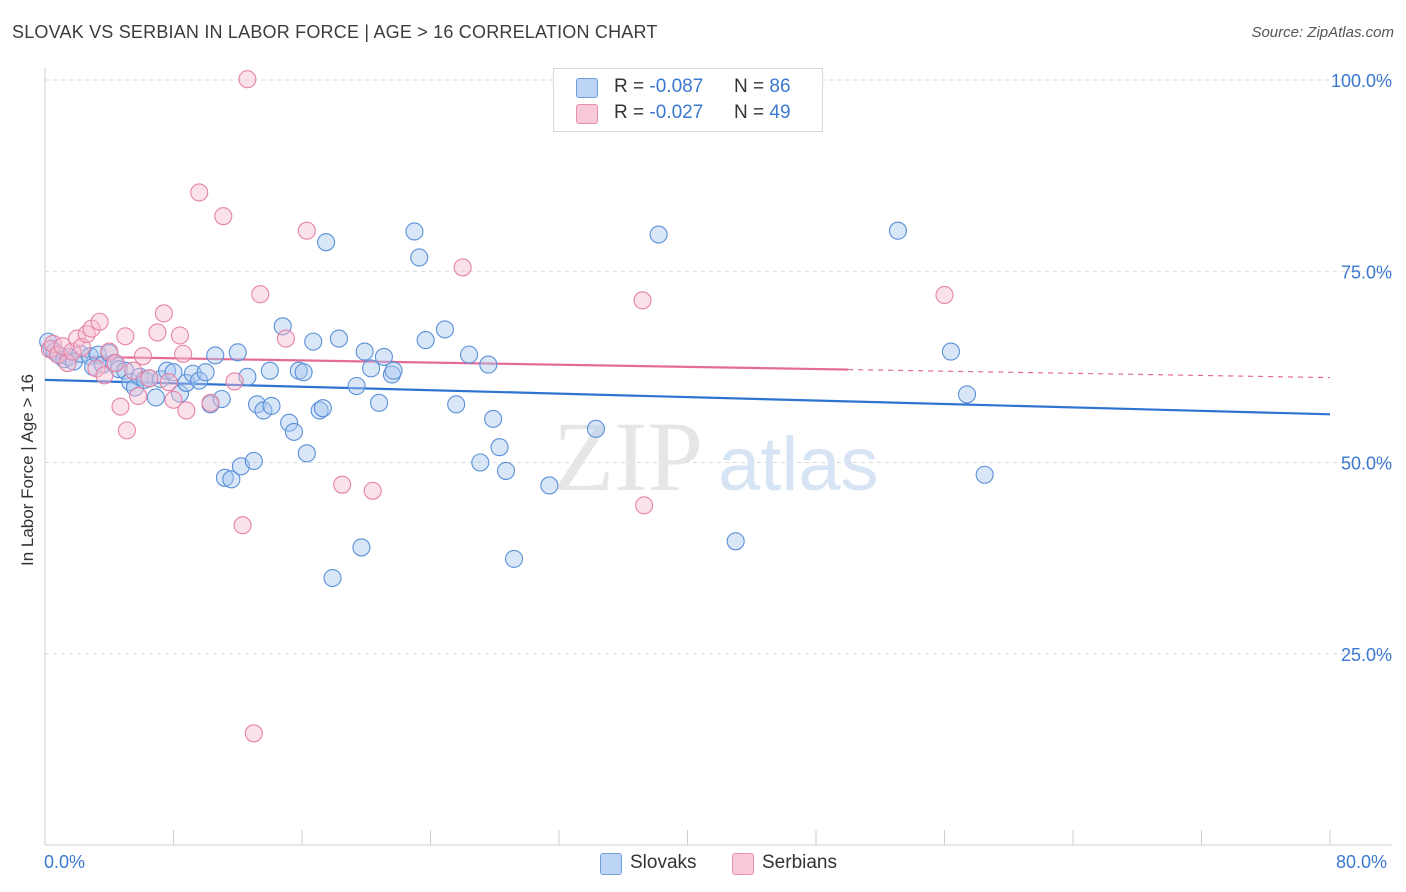 This screenshot has height=892, width=1406. What do you see at coordinates (798, 464) in the screenshot?
I see `watermark-atlas: atlas` at bounding box center [798, 464].